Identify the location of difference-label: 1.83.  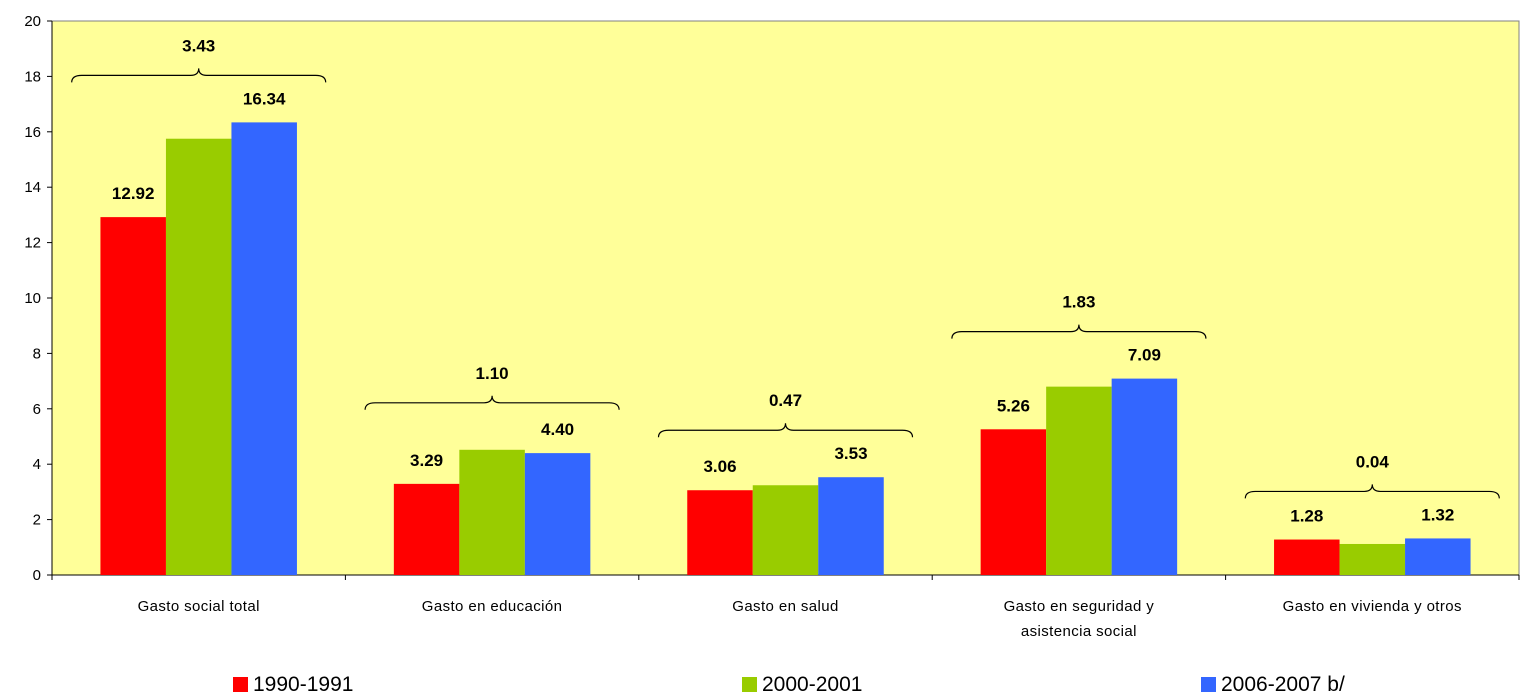
(1078, 302).